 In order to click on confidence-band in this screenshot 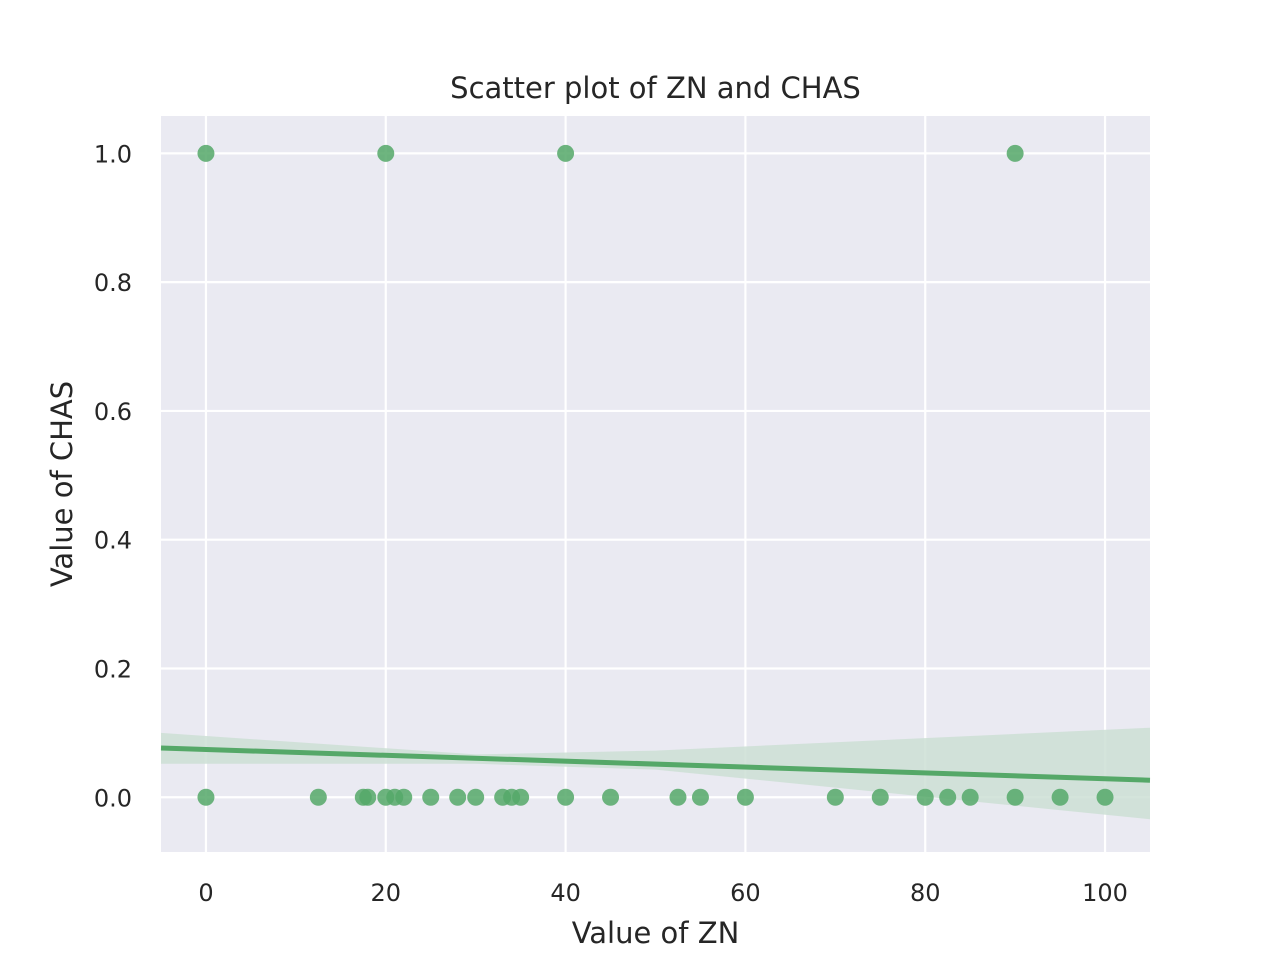, I will do `click(655, 773)`.